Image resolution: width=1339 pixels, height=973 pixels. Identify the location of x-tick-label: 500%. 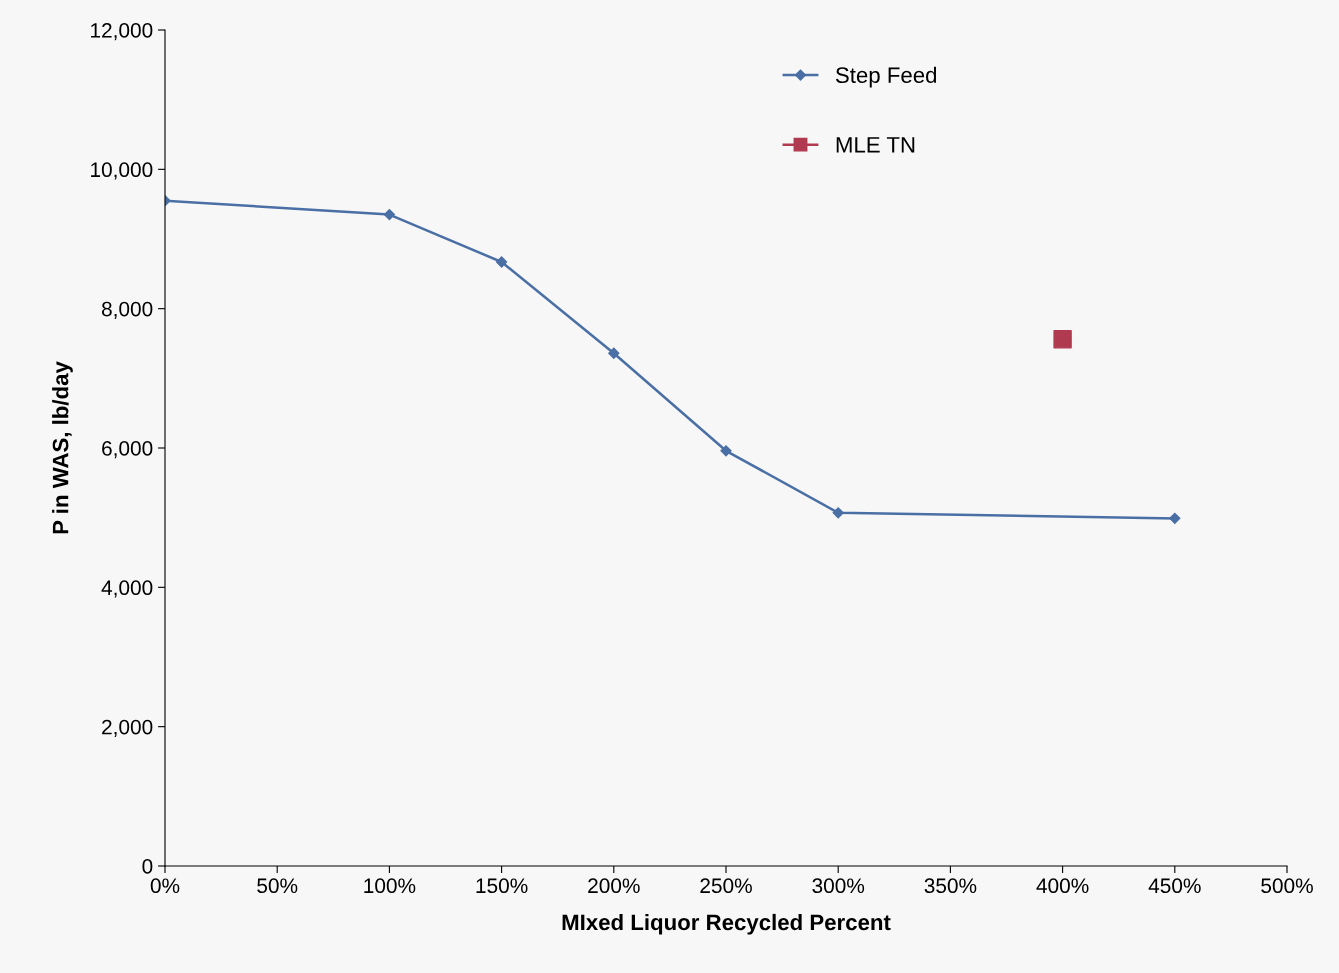
(1287, 886).